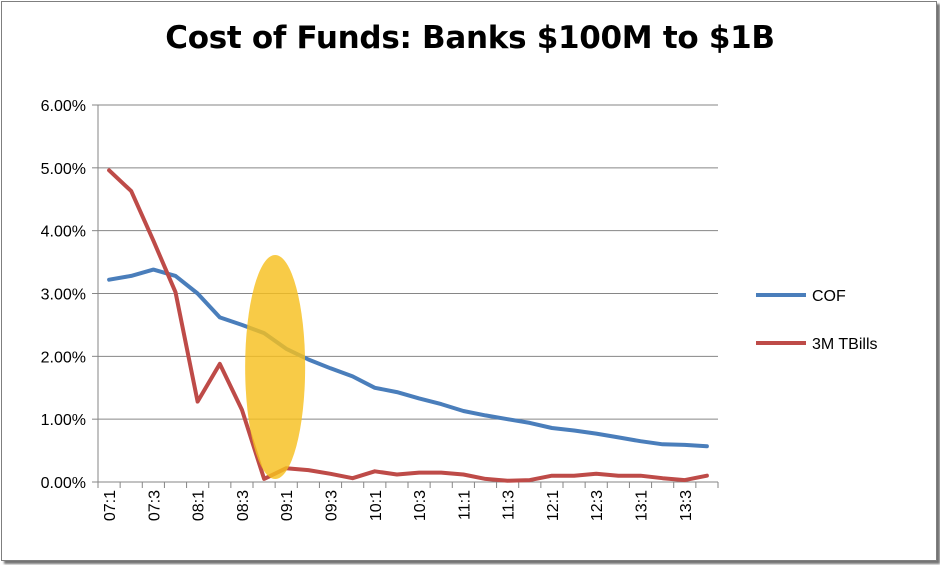 The width and height of the screenshot is (940, 565). I want to click on highlight-ellipse, so click(275, 367).